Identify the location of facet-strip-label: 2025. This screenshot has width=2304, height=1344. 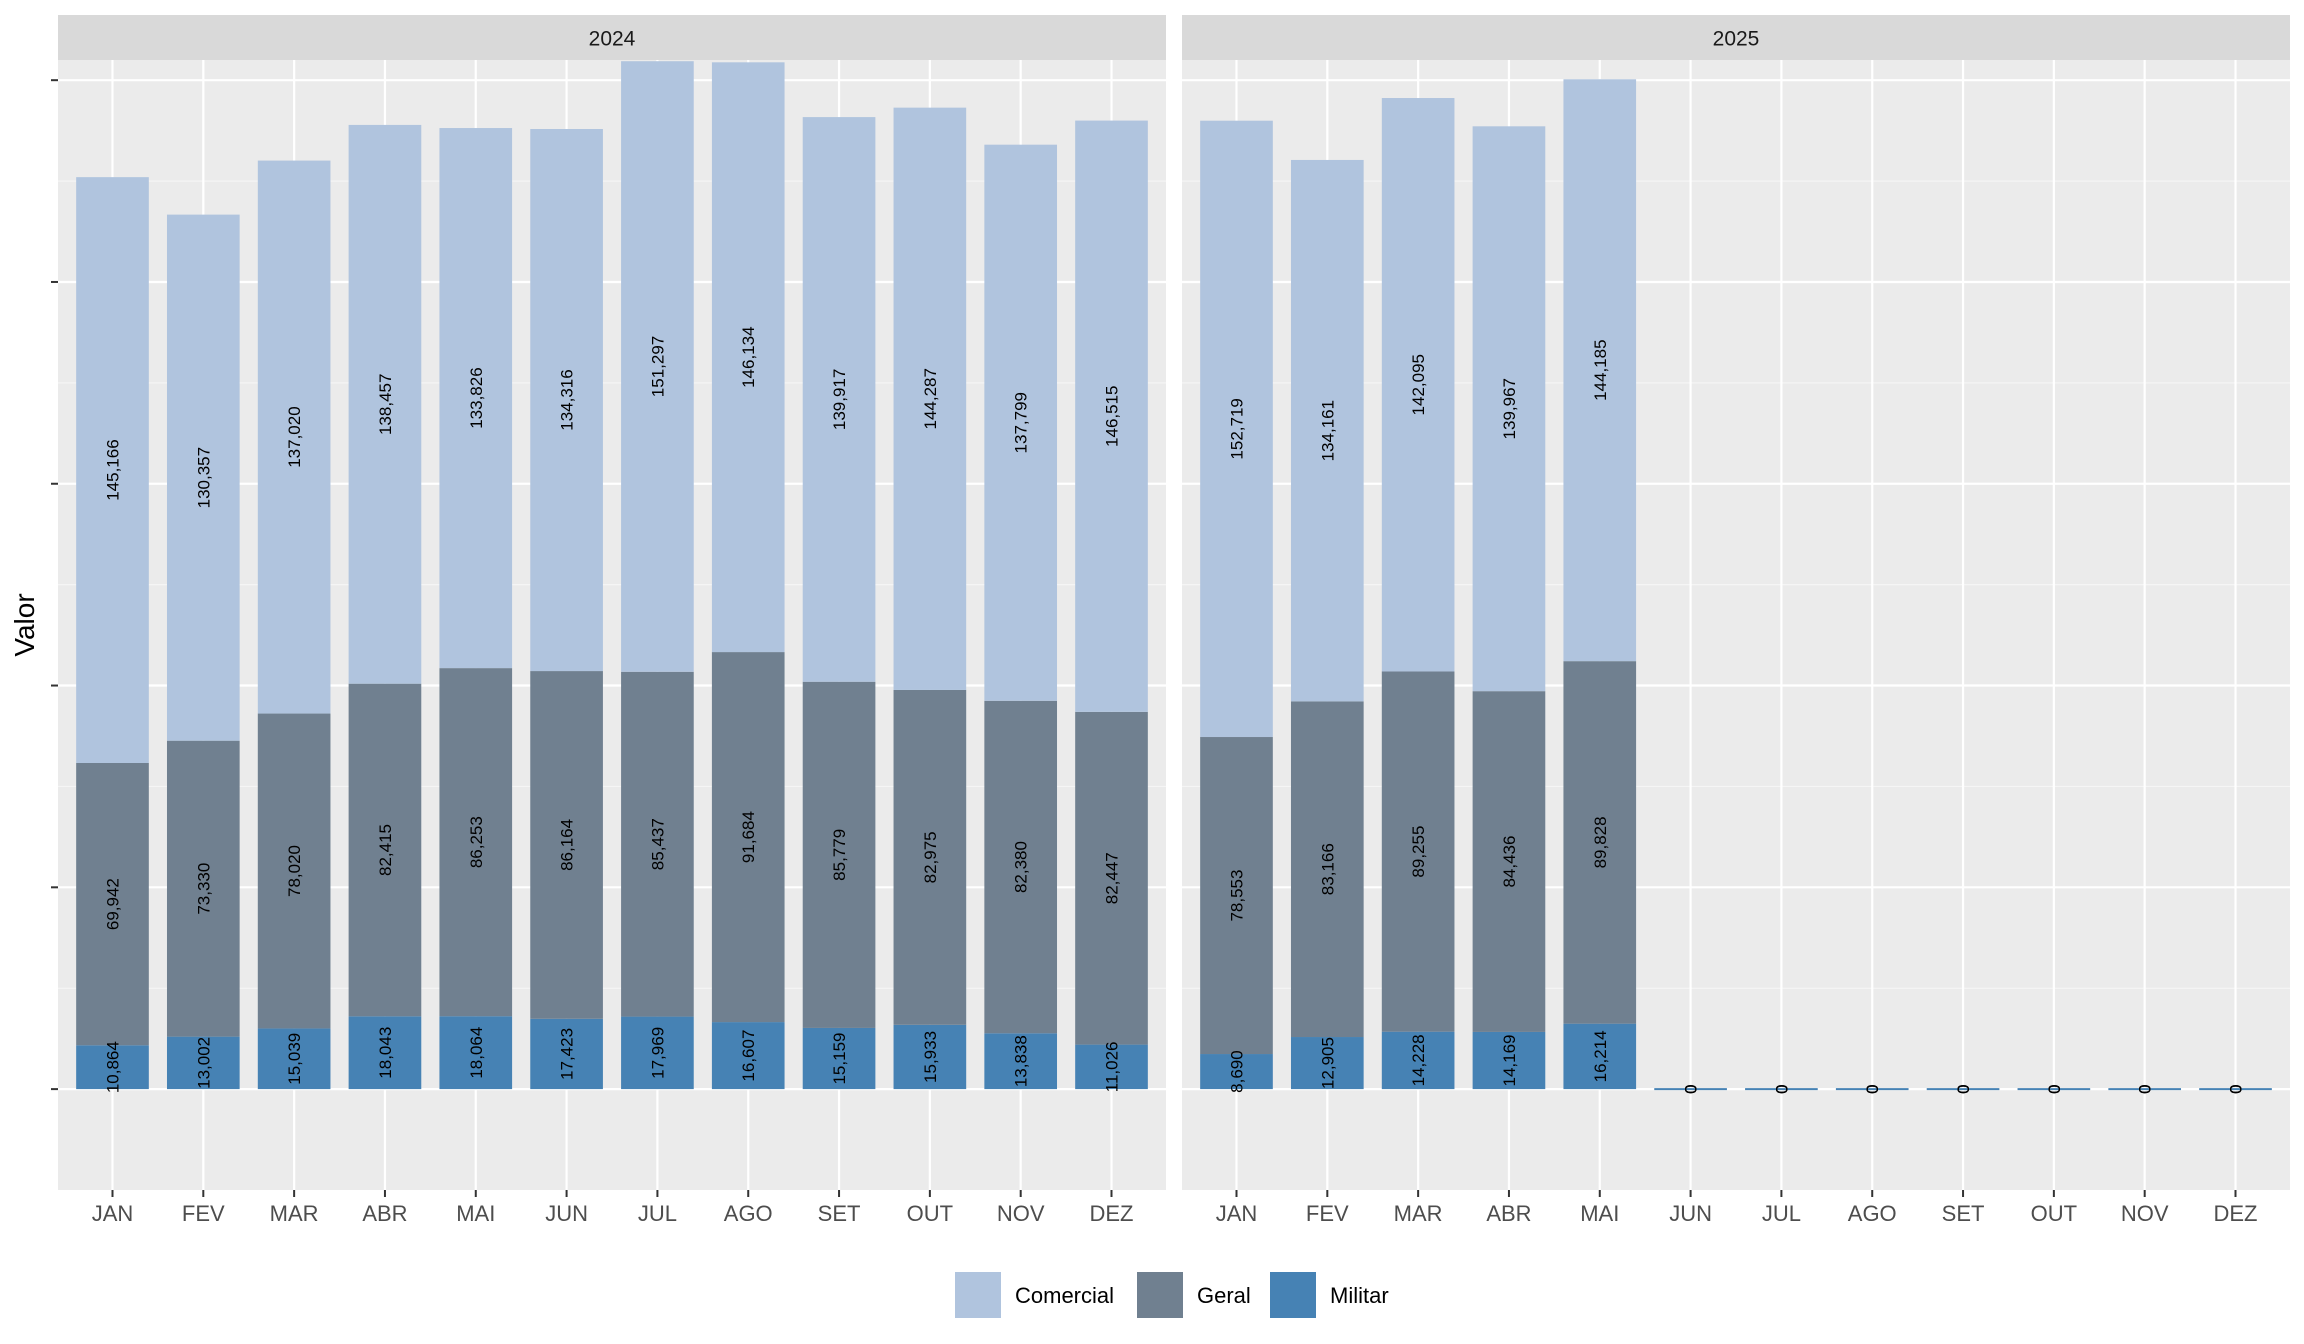
(1736, 39).